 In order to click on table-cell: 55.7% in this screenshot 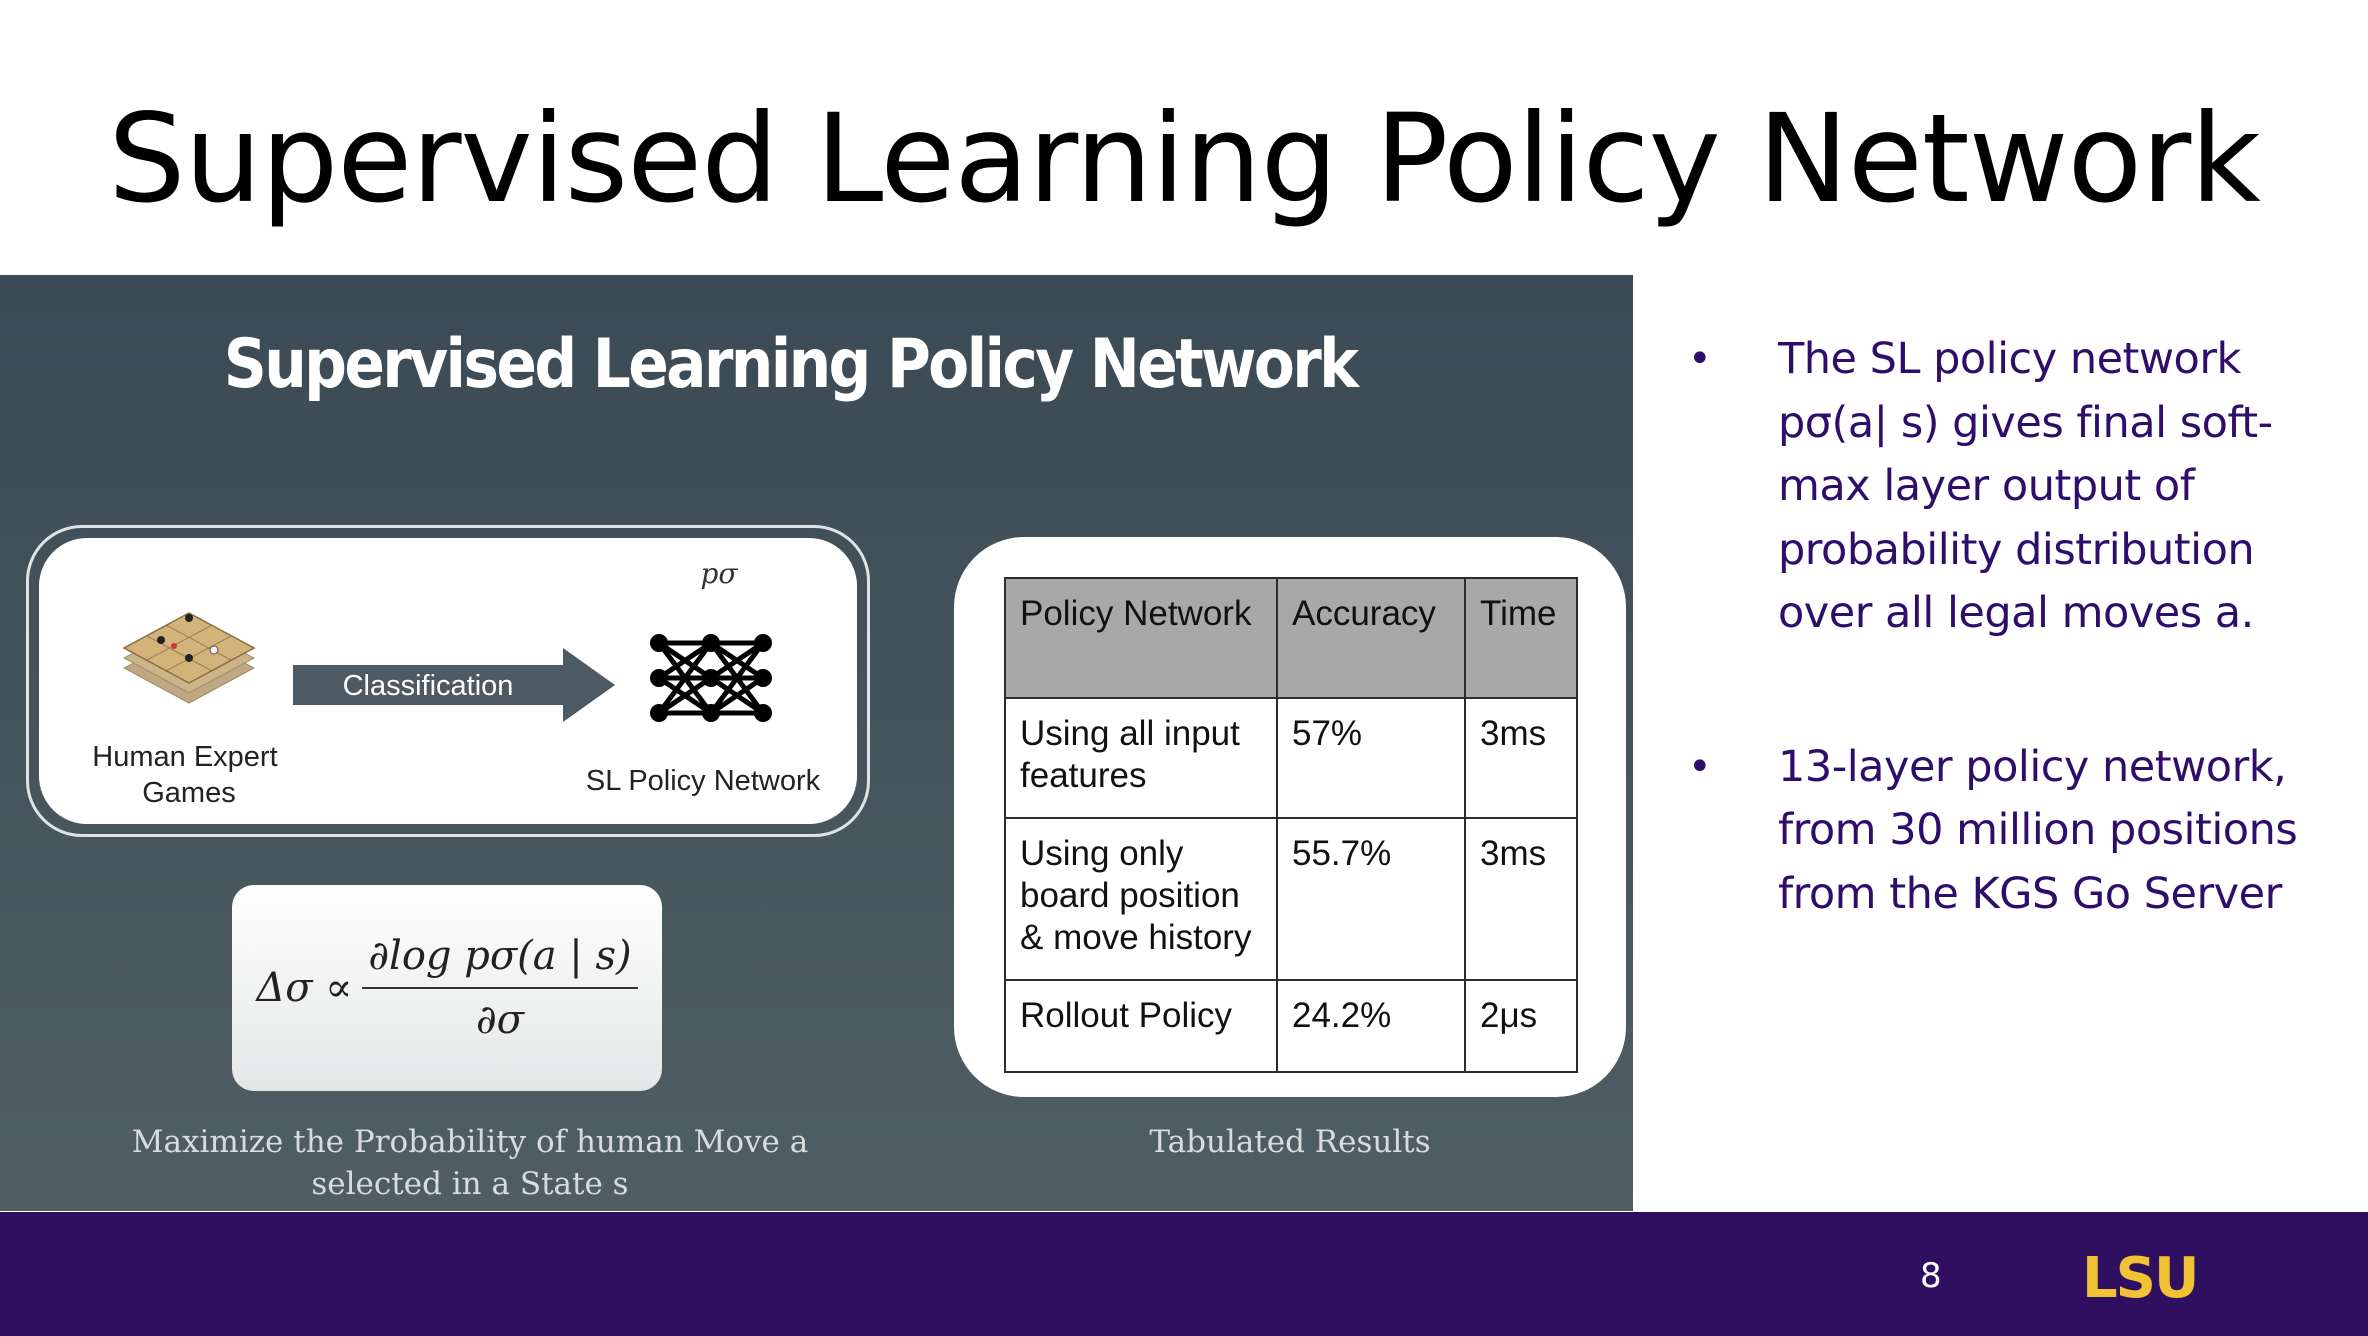, I will do `click(1371, 899)`.